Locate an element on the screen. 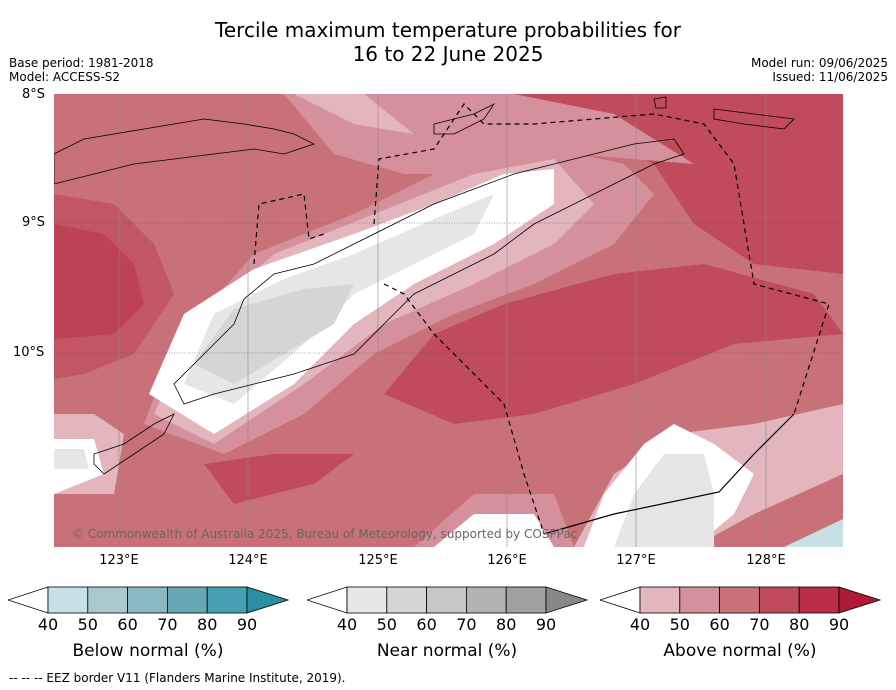 This screenshot has height=690, width=896. colorbar-below-cells is located at coordinates (147, 600).